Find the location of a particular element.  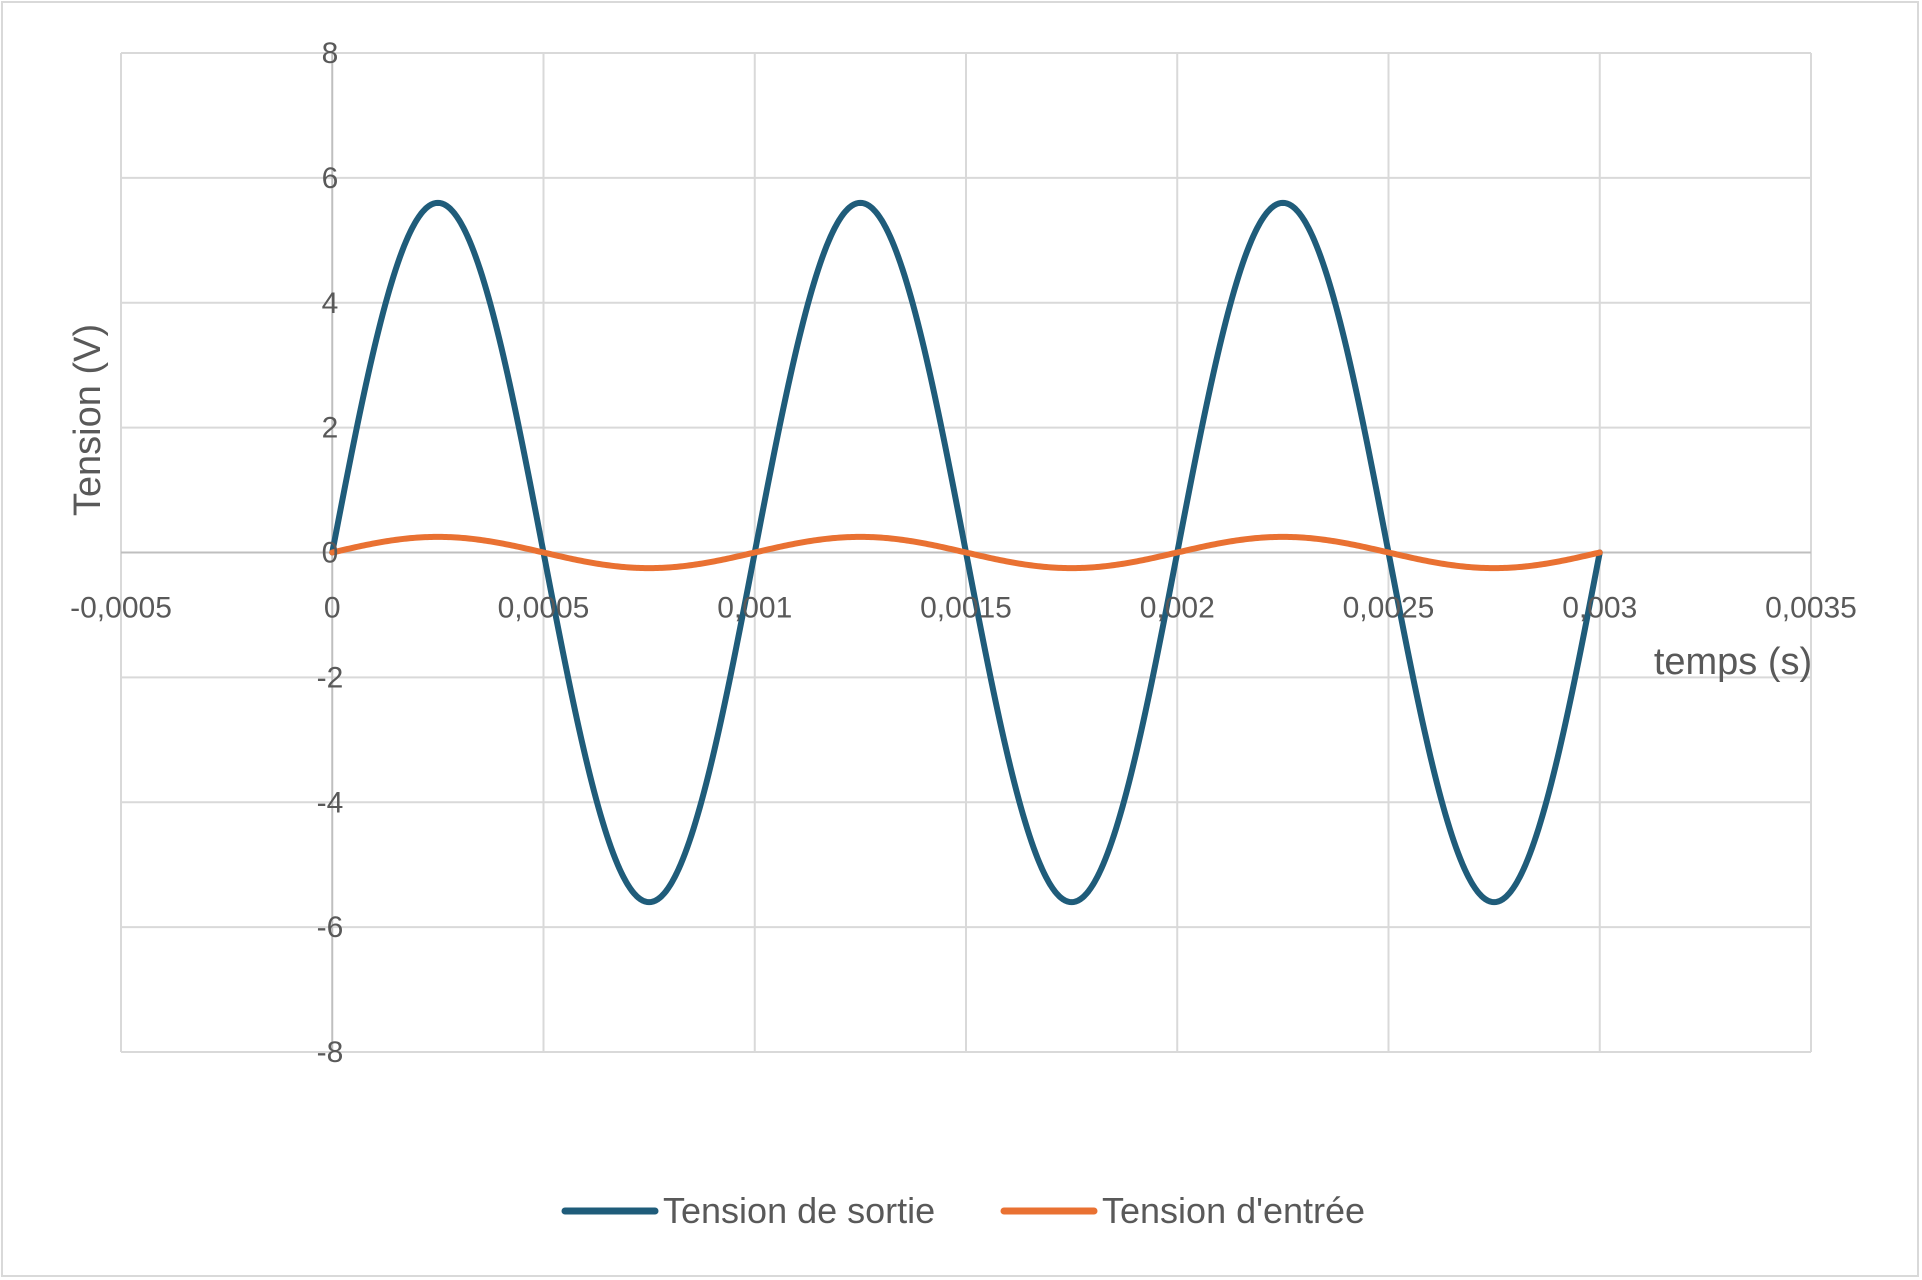

x-axis-title: temps (s) is located at coordinates (1733, 662).